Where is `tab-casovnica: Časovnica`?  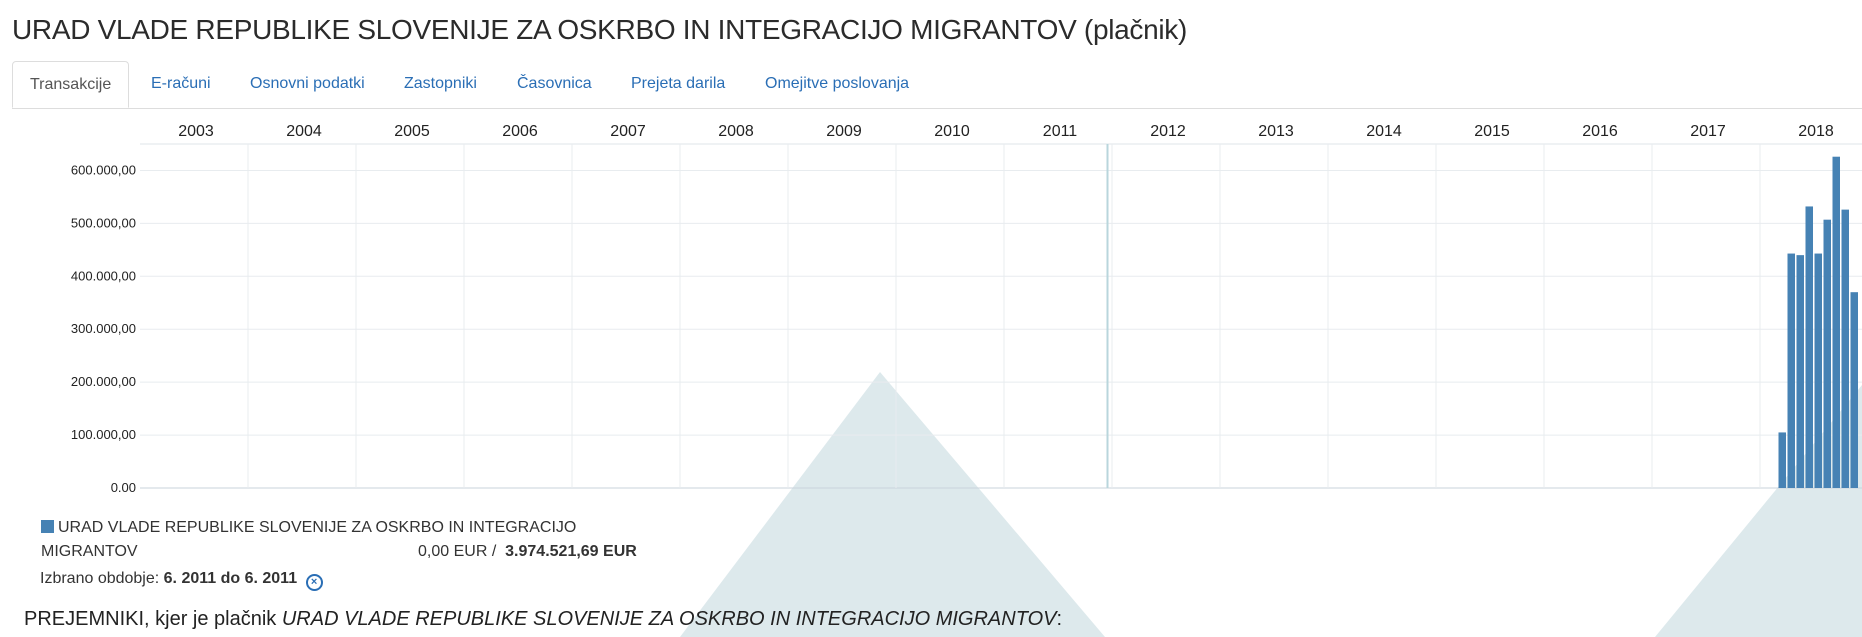 tab-casovnica: Časovnica is located at coordinates (554, 83).